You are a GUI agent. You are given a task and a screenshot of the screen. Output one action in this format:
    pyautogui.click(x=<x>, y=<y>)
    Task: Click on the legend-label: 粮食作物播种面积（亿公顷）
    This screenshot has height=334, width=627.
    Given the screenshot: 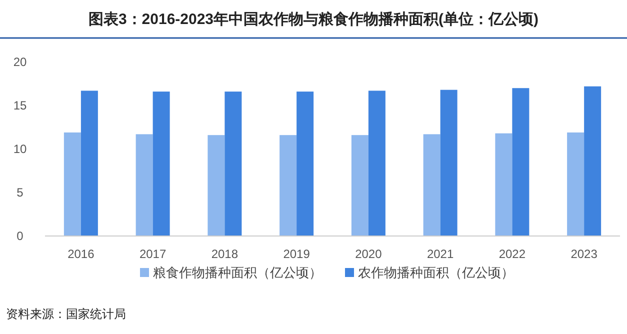 What is the action you would take?
    pyautogui.click(x=237, y=272)
    